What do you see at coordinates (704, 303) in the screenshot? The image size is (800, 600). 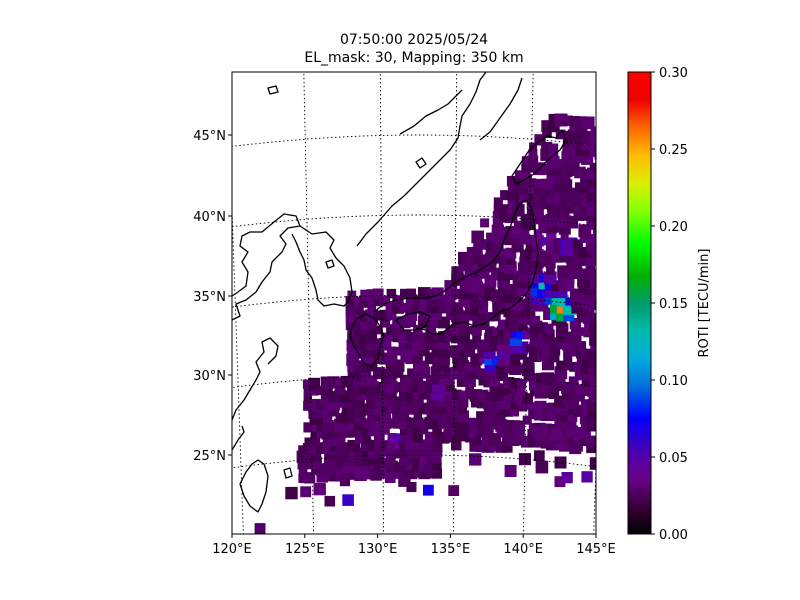 I see `colorbar-label: ROTI [TECU/min]` at bounding box center [704, 303].